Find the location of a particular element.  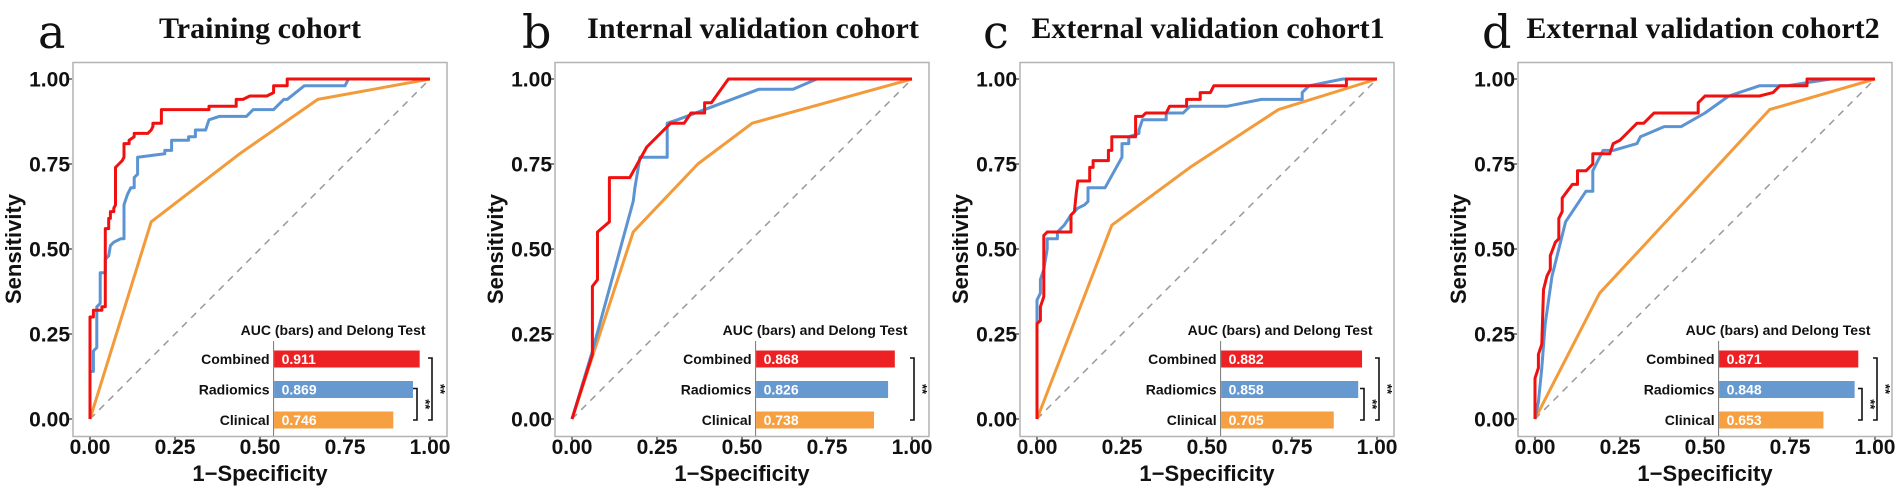

auc-bar-value: 0.653 is located at coordinates (1744, 420).